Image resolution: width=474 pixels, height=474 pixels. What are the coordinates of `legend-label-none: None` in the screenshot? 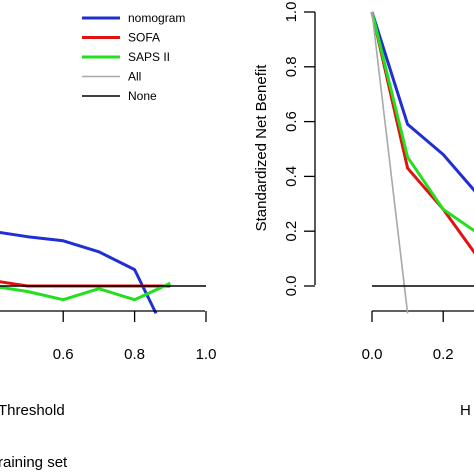 It's located at (142, 96).